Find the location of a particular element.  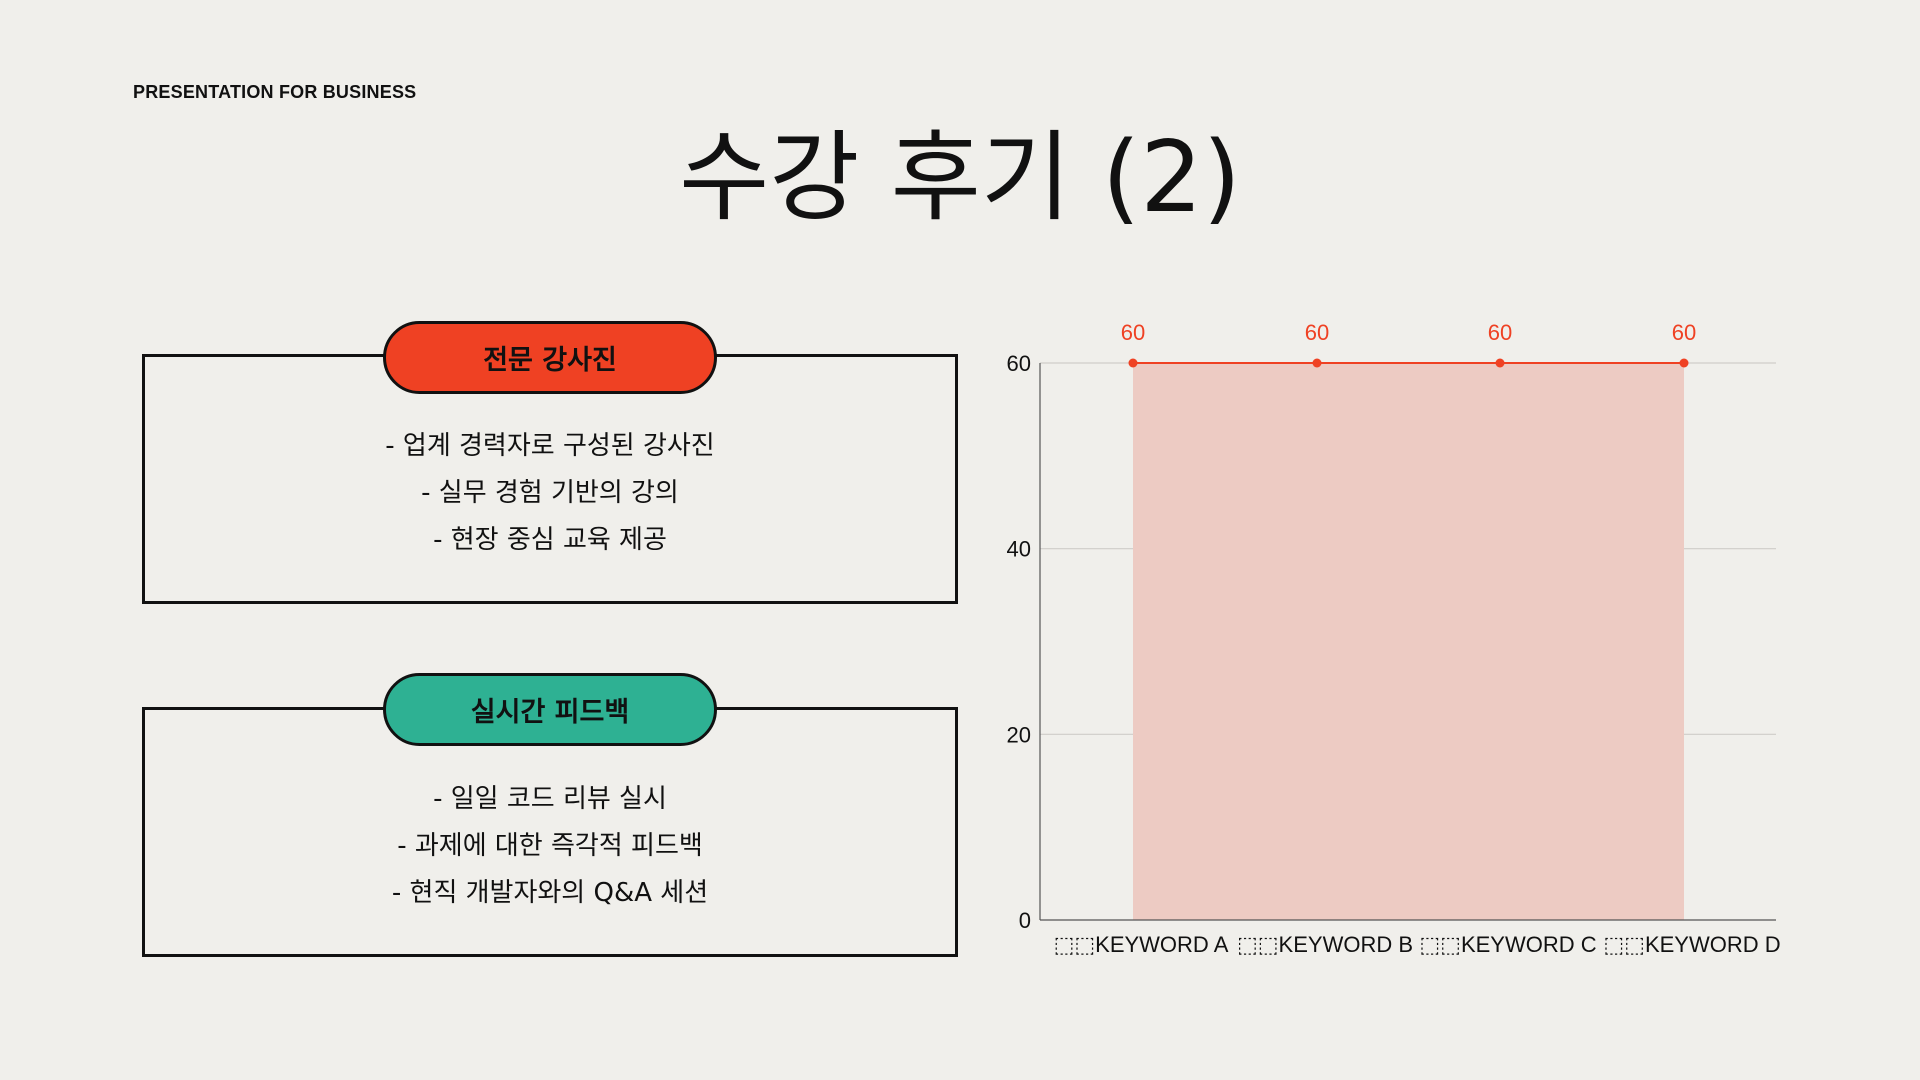

x-tick-label: ⬚⬚KEYWORD C is located at coordinates (1507, 944).